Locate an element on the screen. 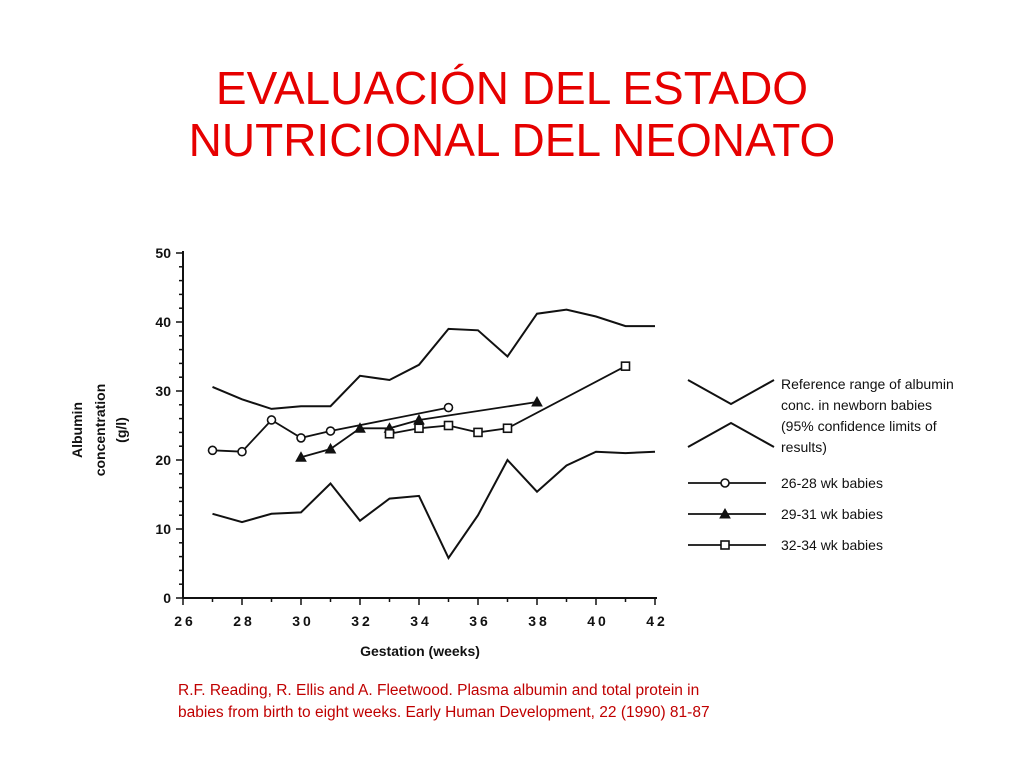  x-tick-label: 28 is located at coordinates (244, 621).